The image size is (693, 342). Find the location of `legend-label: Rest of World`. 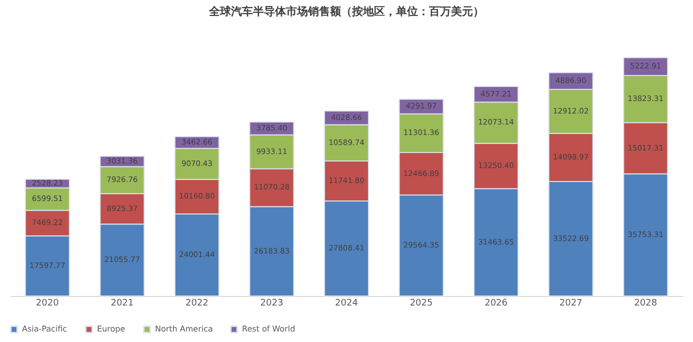

legend-label: Rest of World is located at coordinates (269, 329).